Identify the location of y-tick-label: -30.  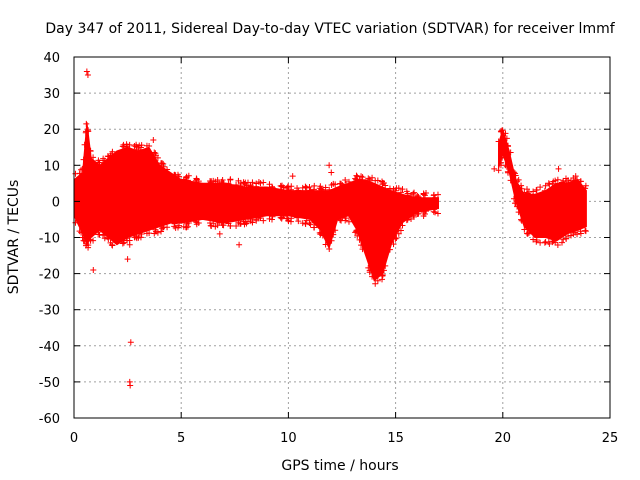
(49, 311).